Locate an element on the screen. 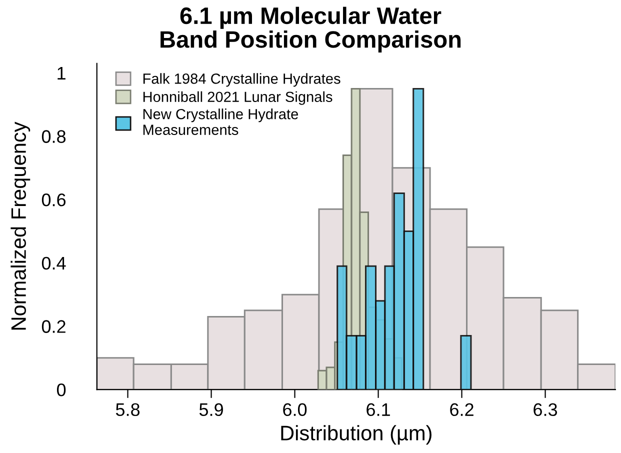  chart-title: 6.1 µm Molecular Water Band Position Comparison is located at coordinates (310, 29).